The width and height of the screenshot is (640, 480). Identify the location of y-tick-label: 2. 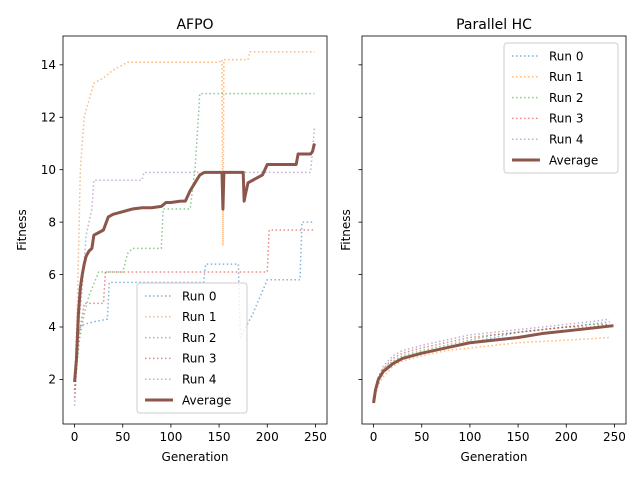
(52, 380).